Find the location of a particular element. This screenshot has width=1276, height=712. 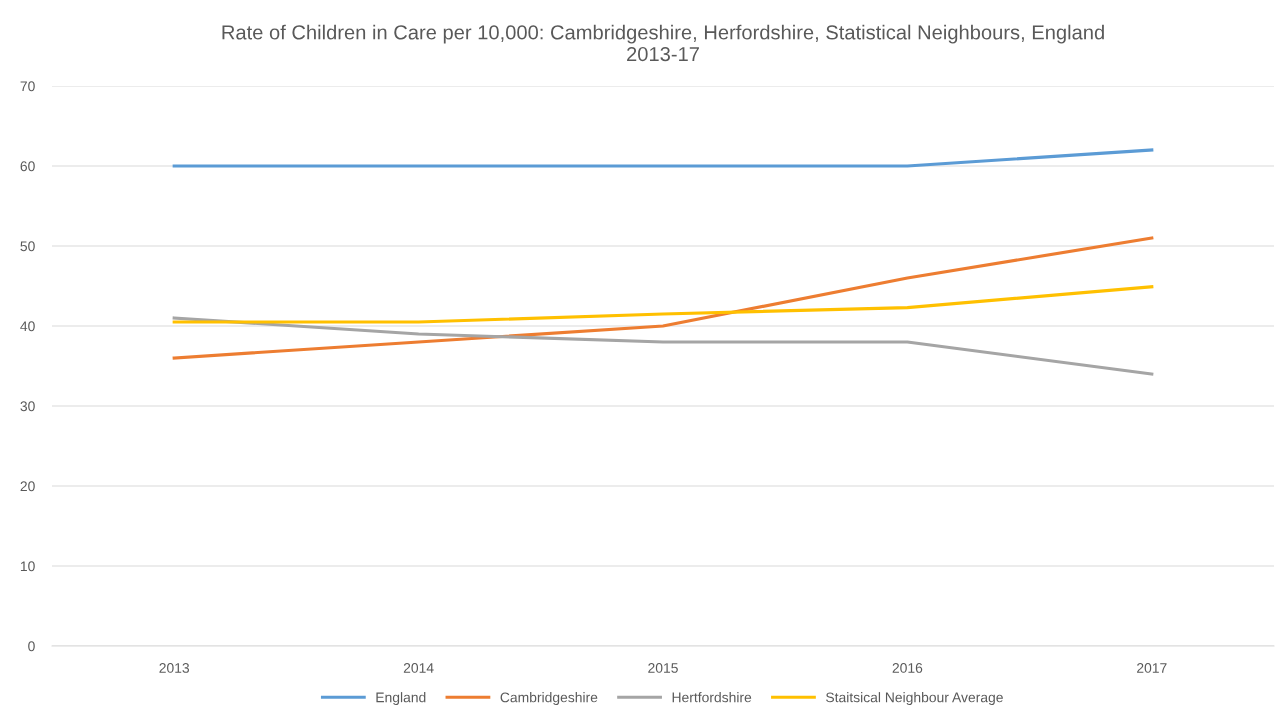

y-tick-label: 30 is located at coordinates (27, 406).